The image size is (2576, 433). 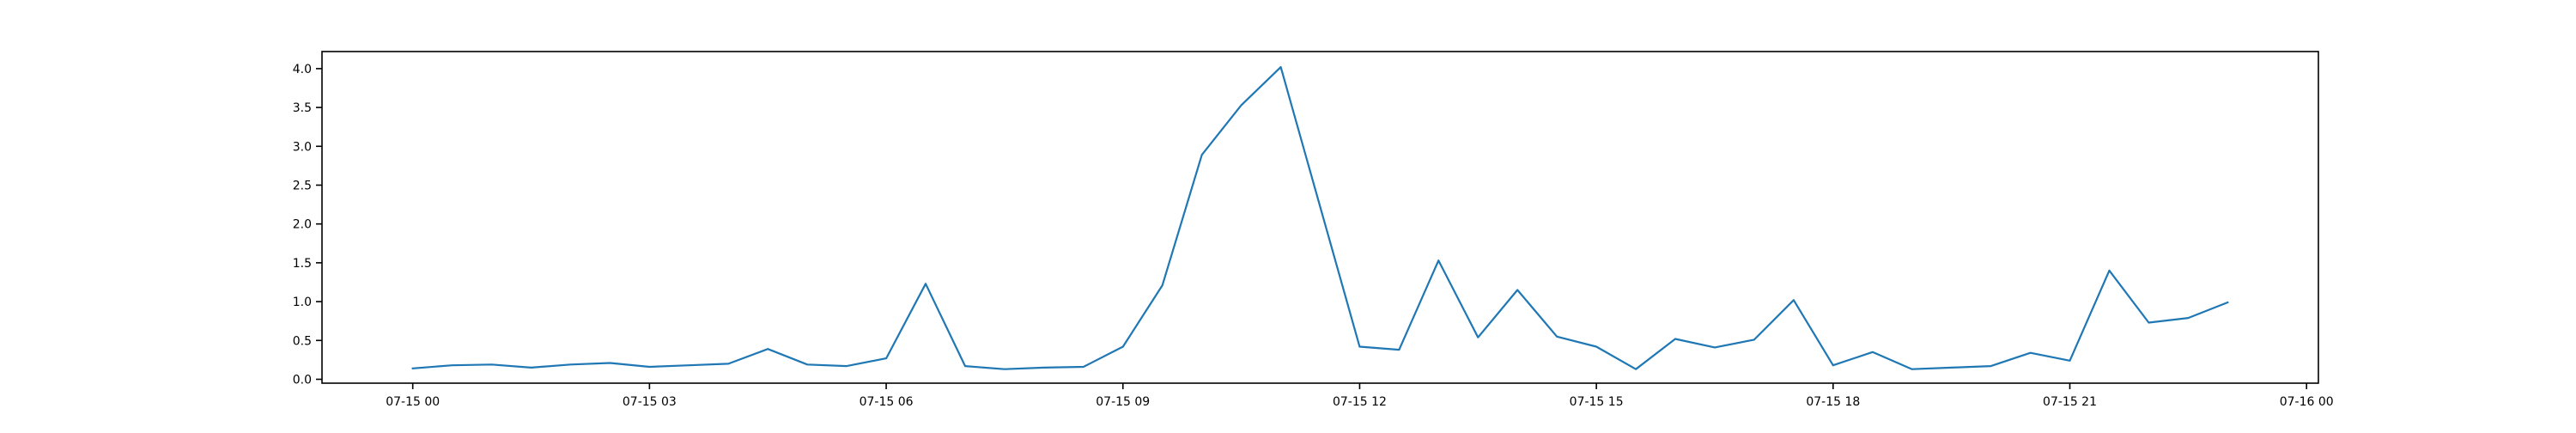 What do you see at coordinates (302, 302) in the screenshot?
I see `y-tick-label: 1.0` at bounding box center [302, 302].